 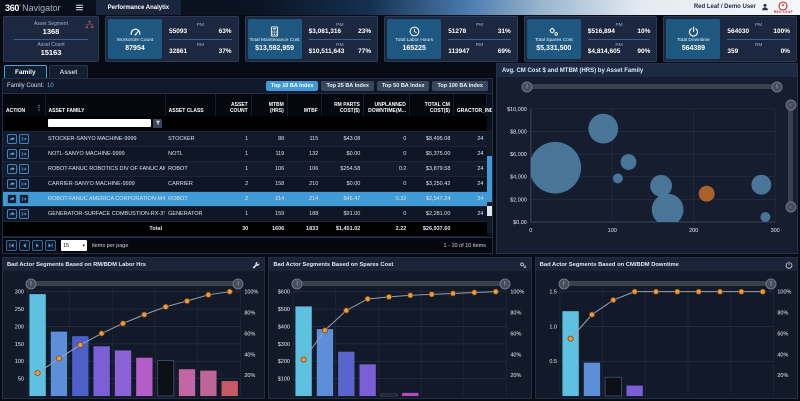 What do you see at coordinates (431, 184) in the screenshot?
I see `cell-total-cm-cost: $3,250.42` at bounding box center [431, 184].